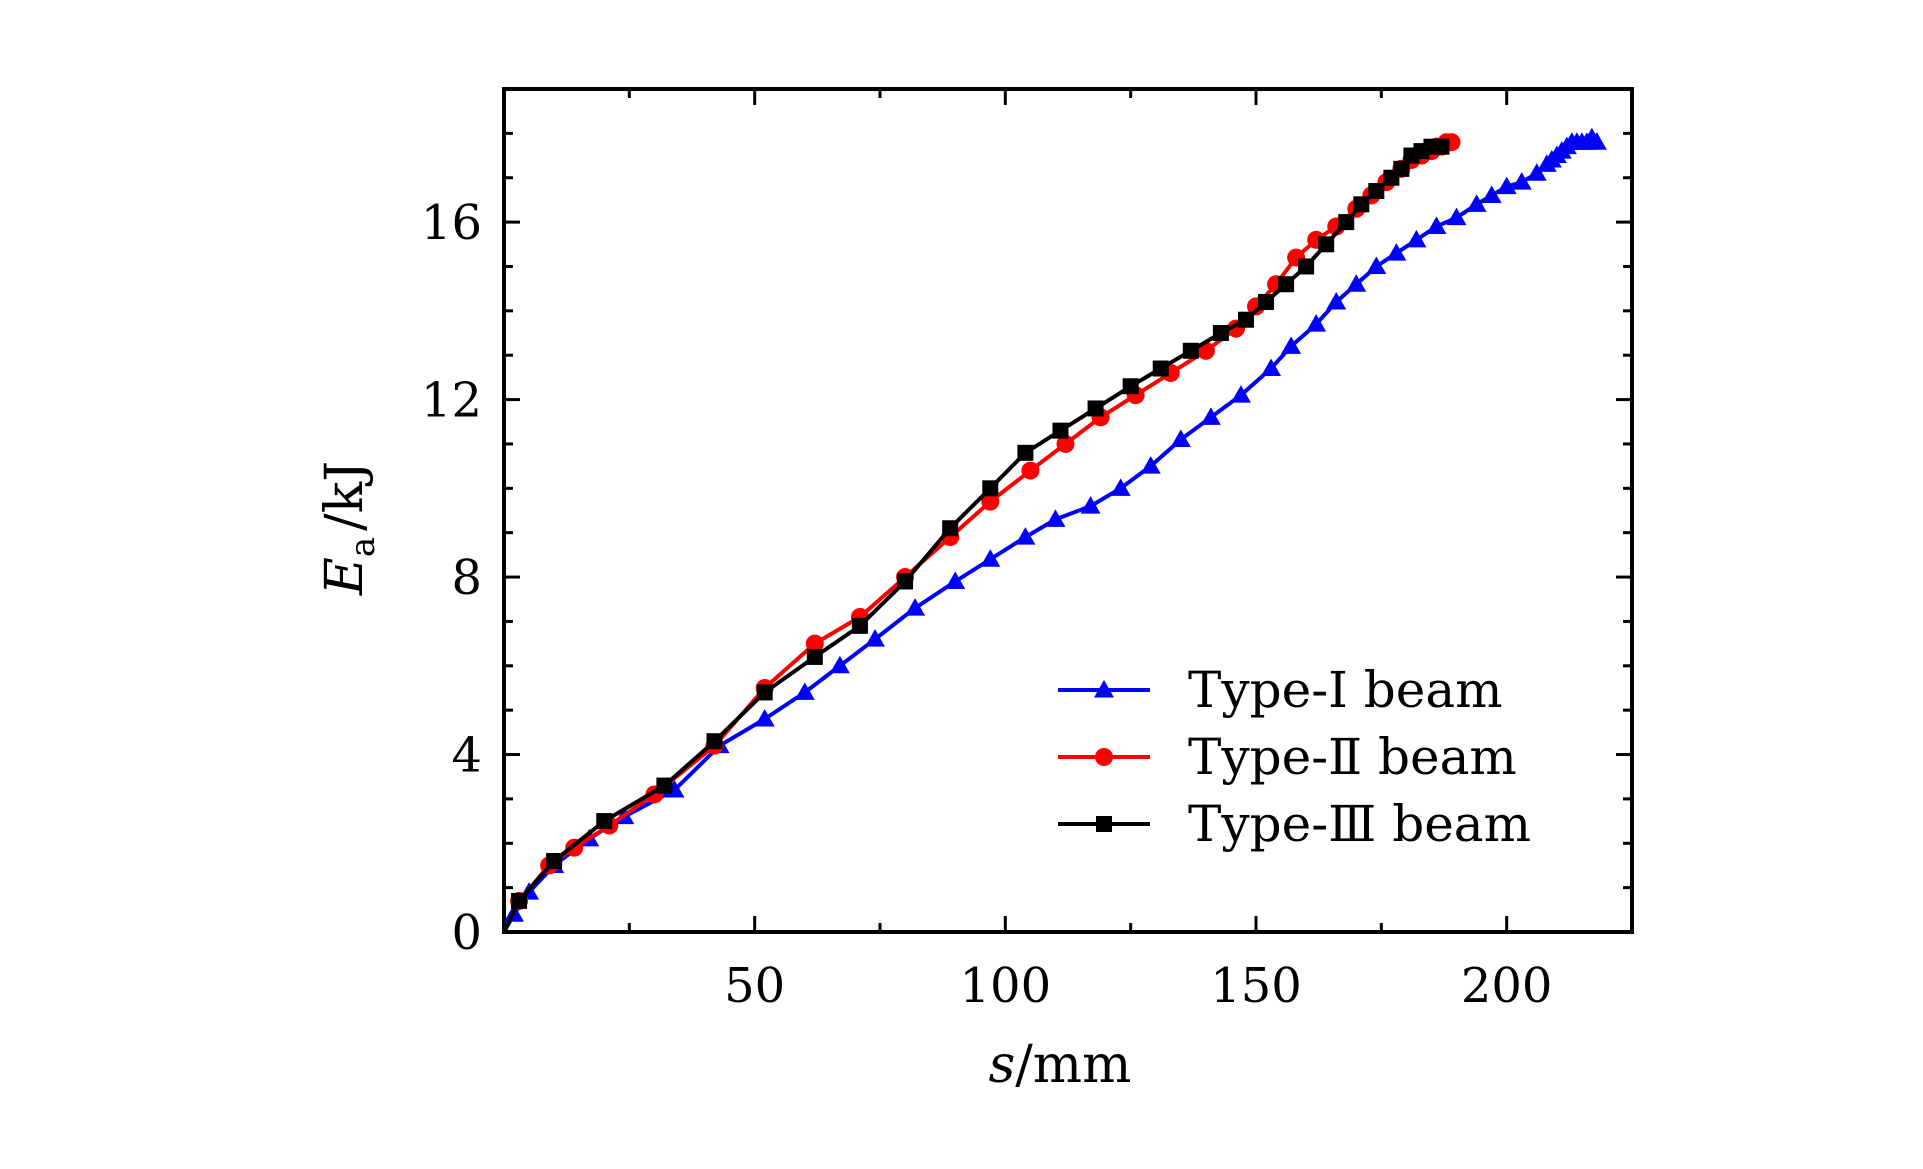 Image resolution: width=1923 pixels, height=1169 pixels. I want to click on legend-label: Type-Ⅰ beam, so click(1345, 690).